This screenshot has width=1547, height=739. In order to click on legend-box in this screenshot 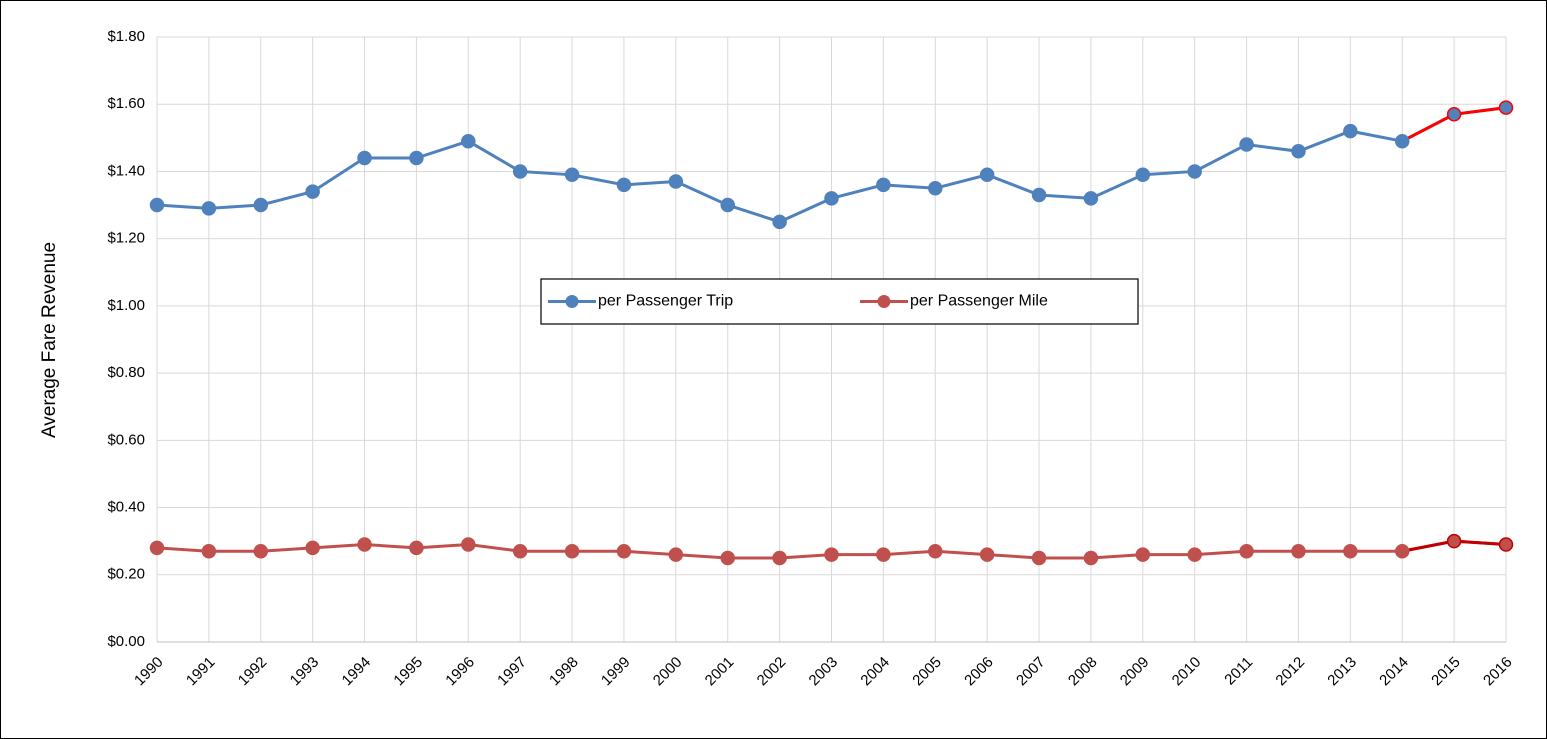, I will do `click(839, 301)`.